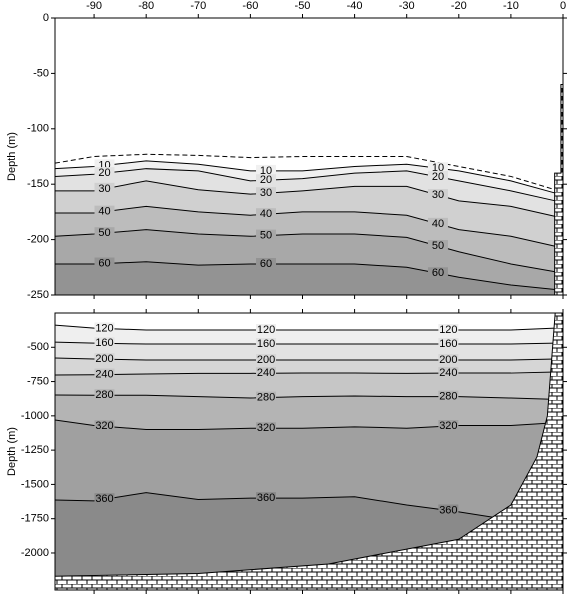 The image size is (572, 596). Describe the element at coordinates (407, 6) in the screenshot. I see `x-tick-label: -30` at that location.